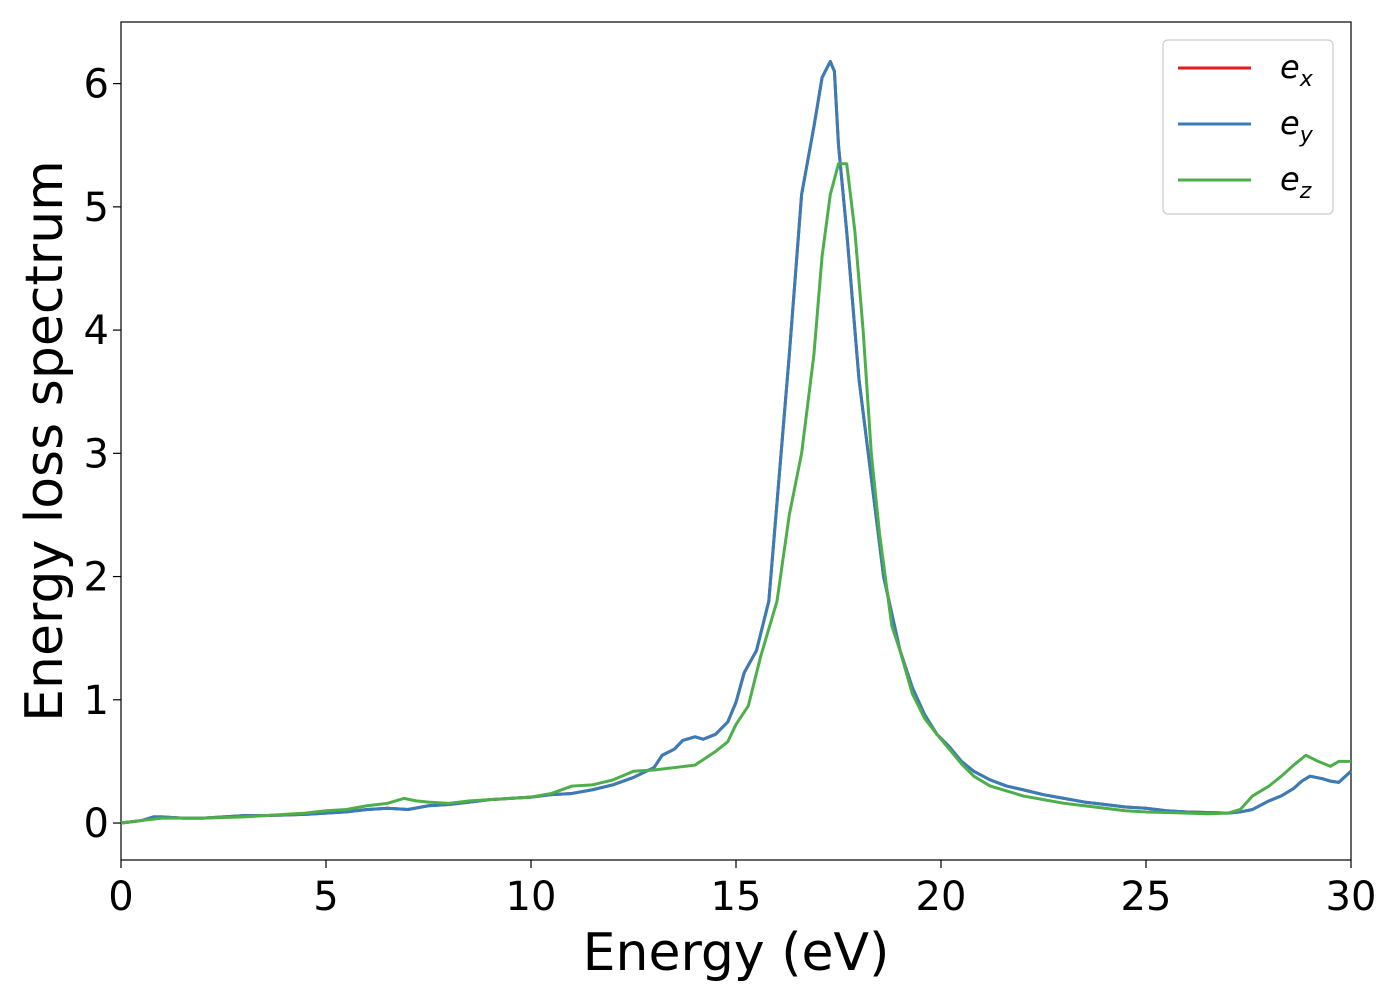 The height and width of the screenshot is (1000, 1400). What do you see at coordinates (96, 331) in the screenshot?
I see `y-tick-label: 4` at bounding box center [96, 331].